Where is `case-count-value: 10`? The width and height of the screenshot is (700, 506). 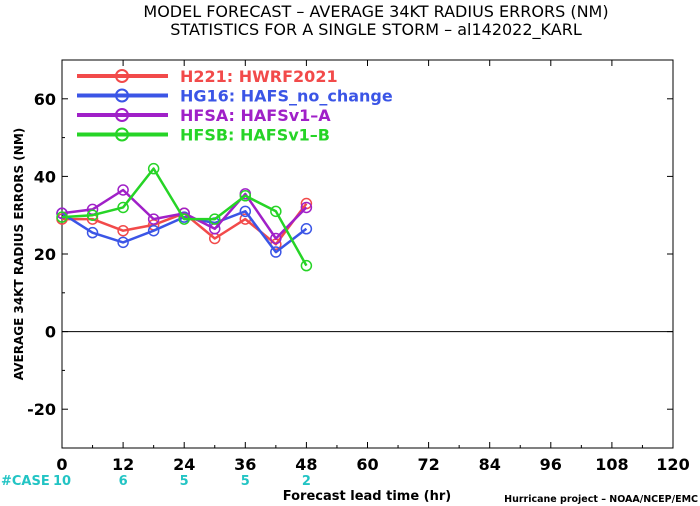
case-count-value: 10 is located at coordinates (62, 481).